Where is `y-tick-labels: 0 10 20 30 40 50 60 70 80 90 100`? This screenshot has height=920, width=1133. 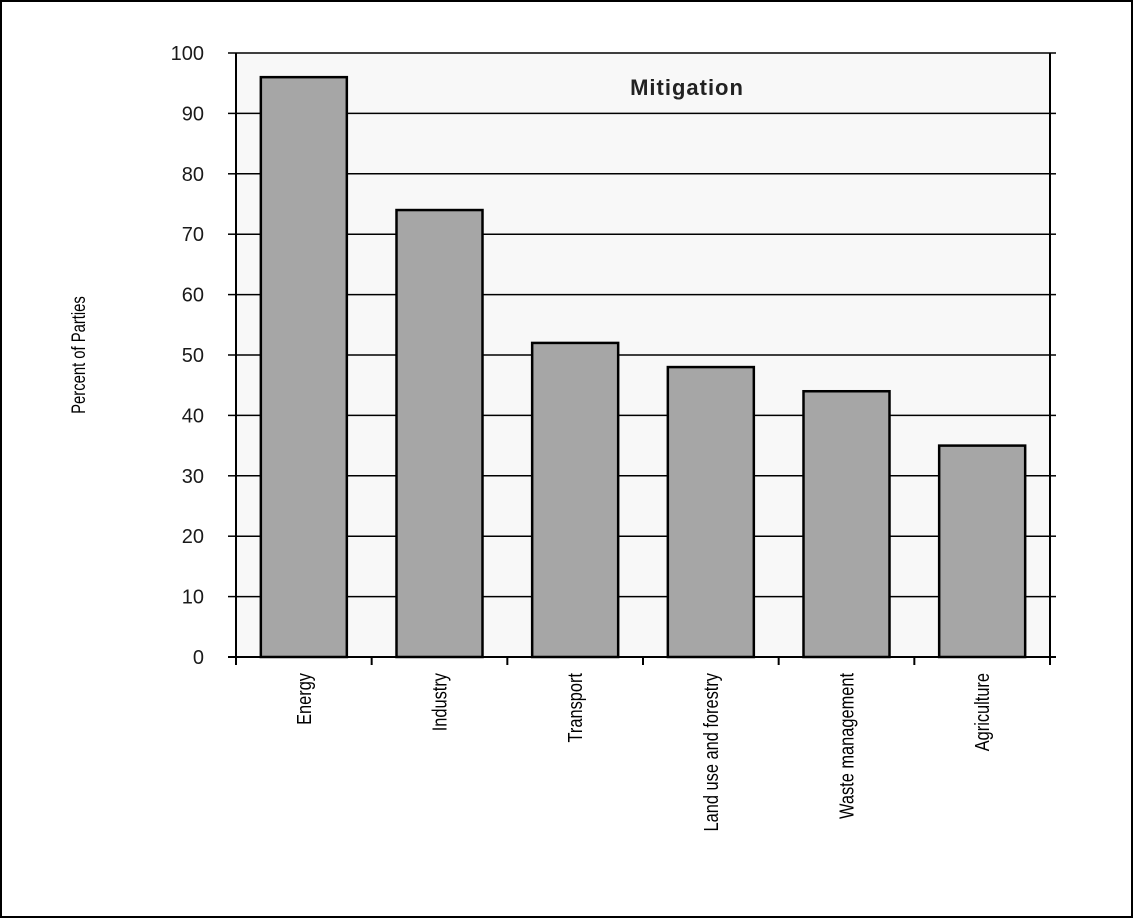
y-tick-labels: 0 10 20 30 40 50 60 70 80 90 100 is located at coordinates (187, 356).